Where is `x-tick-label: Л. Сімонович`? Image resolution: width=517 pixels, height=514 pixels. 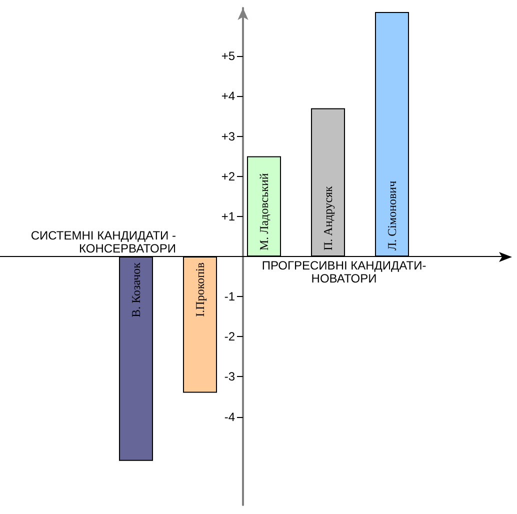 x-tick-label: Л. Сімонович is located at coordinates (392, 215).